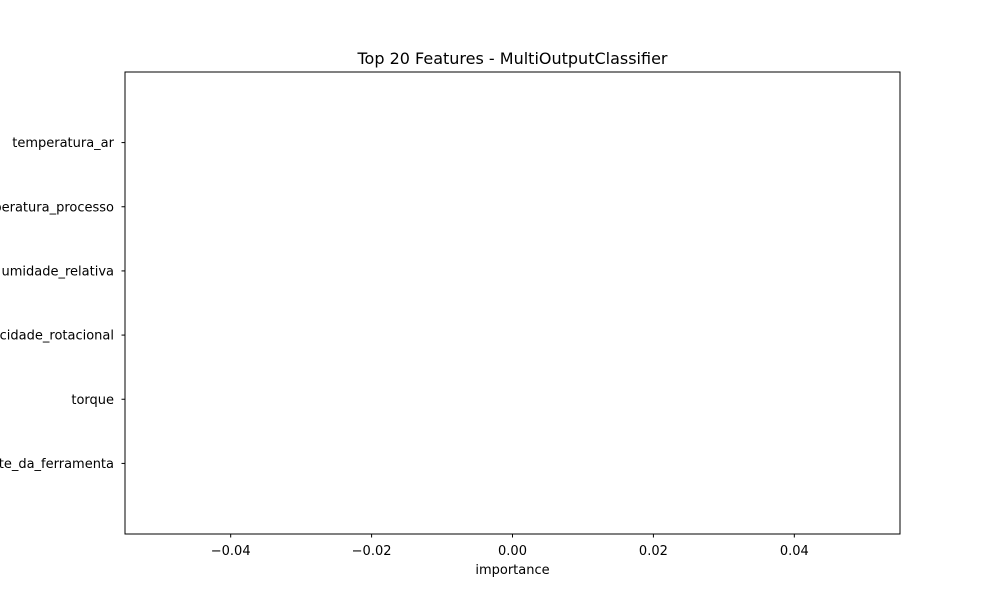 Image resolution: width=1000 pixels, height=600 pixels. I want to click on x-tick-label: 0.02, so click(653, 551).